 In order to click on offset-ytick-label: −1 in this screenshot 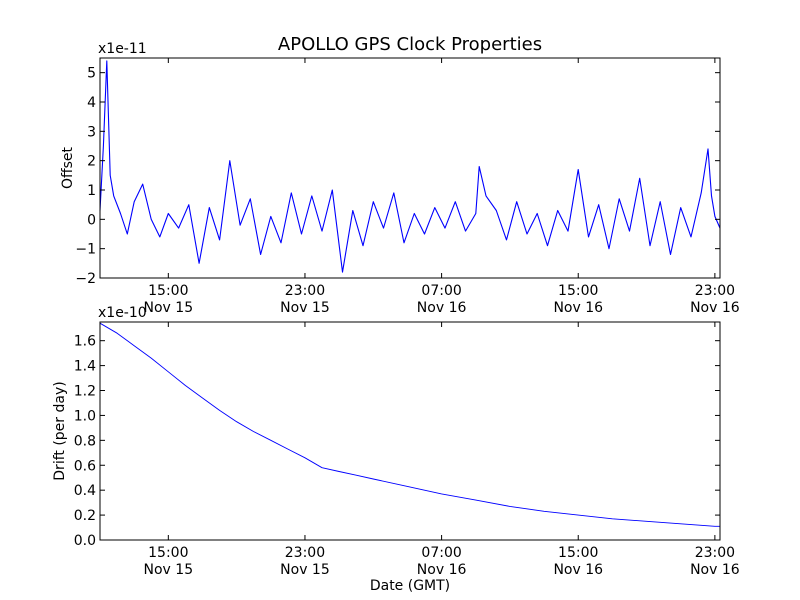, I will do `click(85, 250)`.